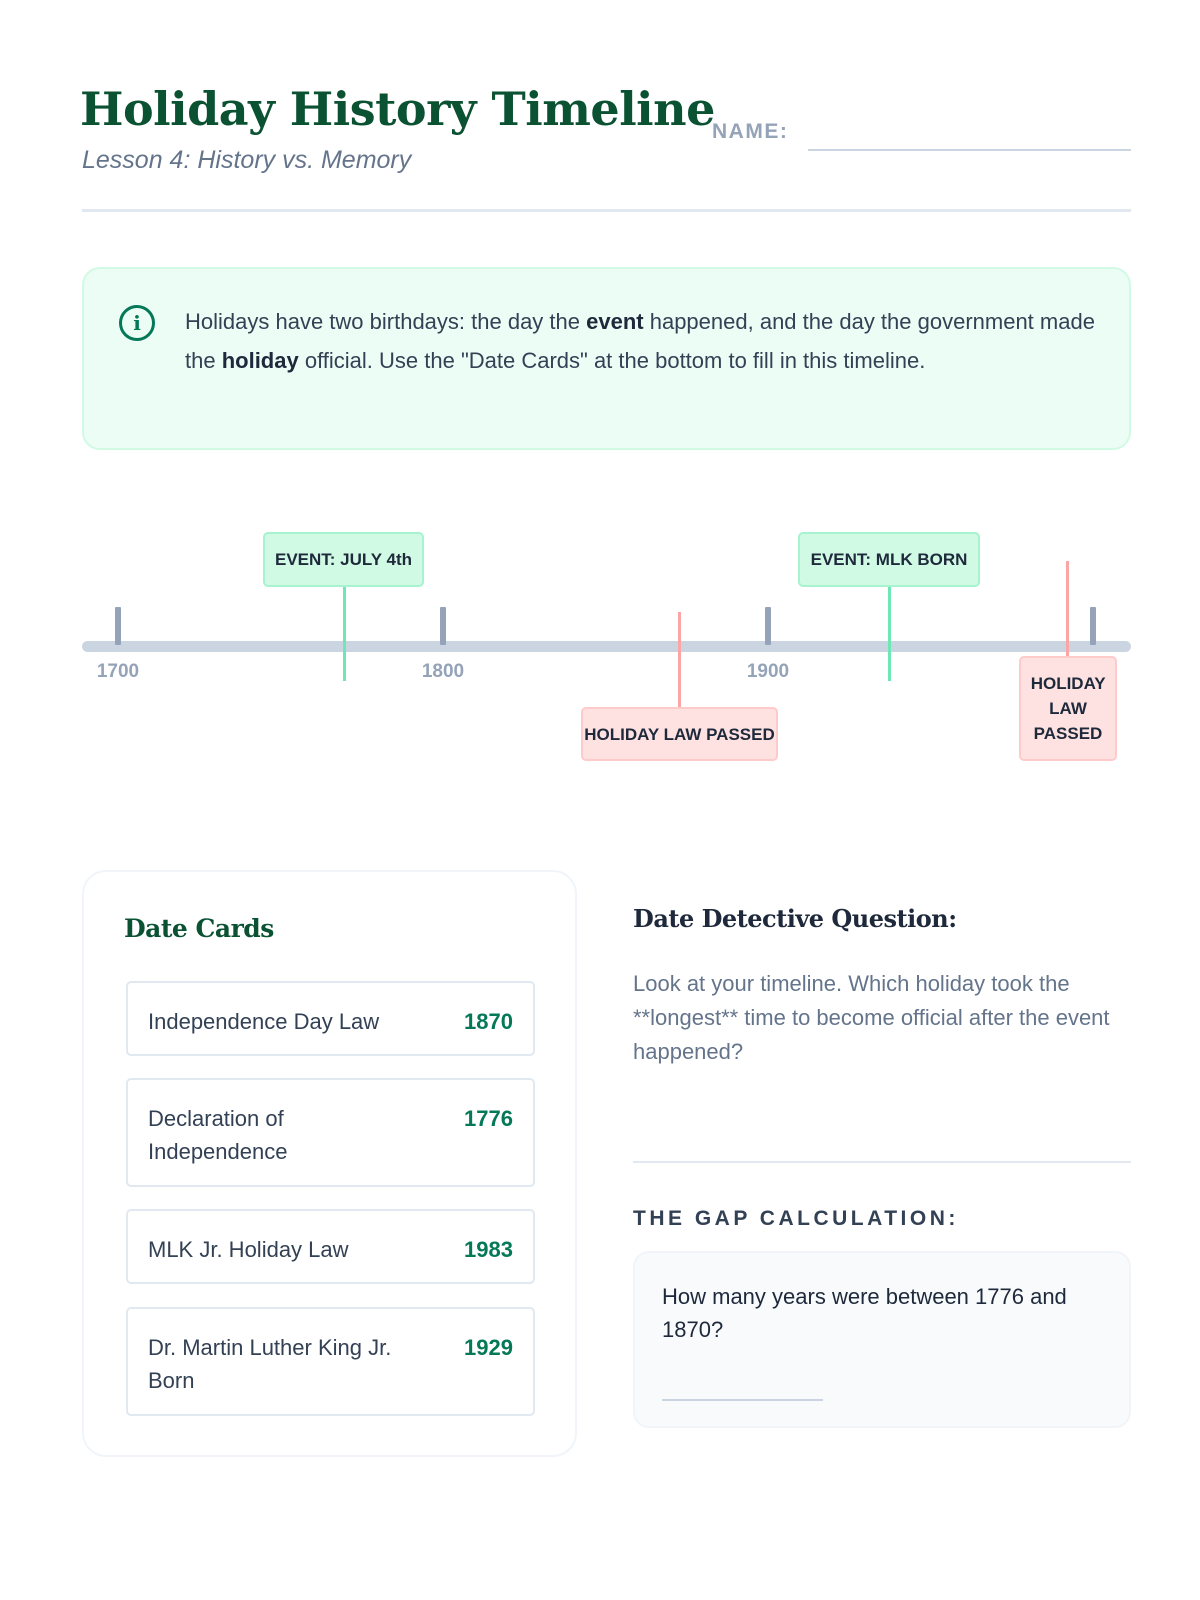 This screenshot has height=1600, width=1200. What do you see at coordinates (742, 1400) in the screenshot?
I see `gap-answer-line` at bounding box center [742, 1400].